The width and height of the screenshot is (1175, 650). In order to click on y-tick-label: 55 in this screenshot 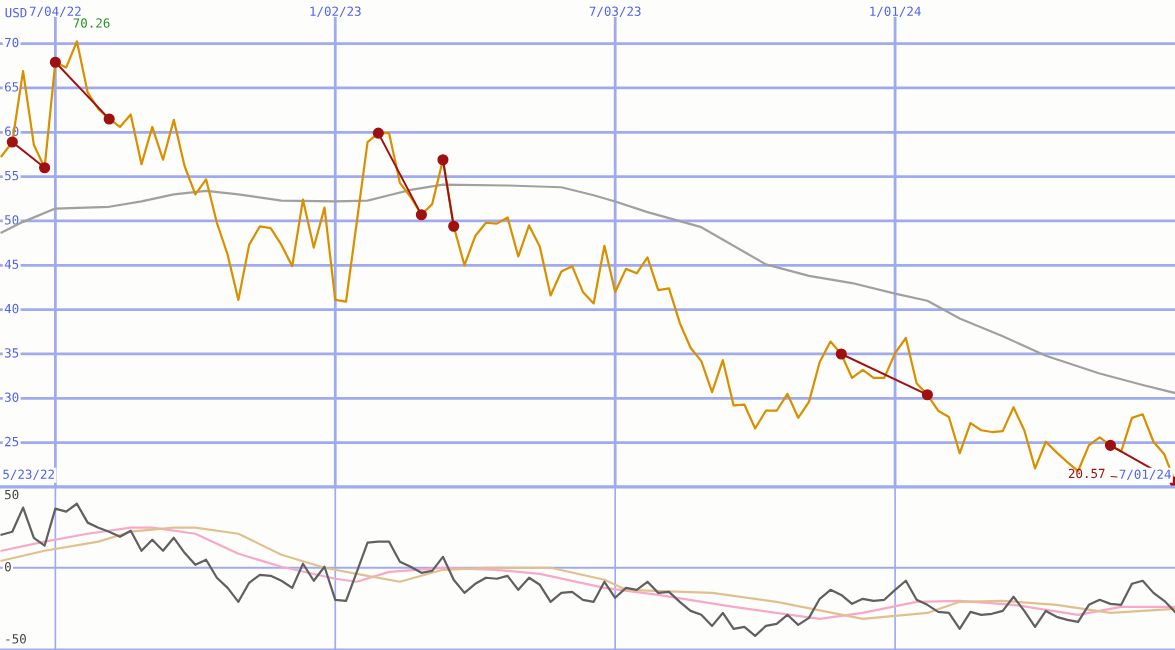, I will do `click(12, 175)`.